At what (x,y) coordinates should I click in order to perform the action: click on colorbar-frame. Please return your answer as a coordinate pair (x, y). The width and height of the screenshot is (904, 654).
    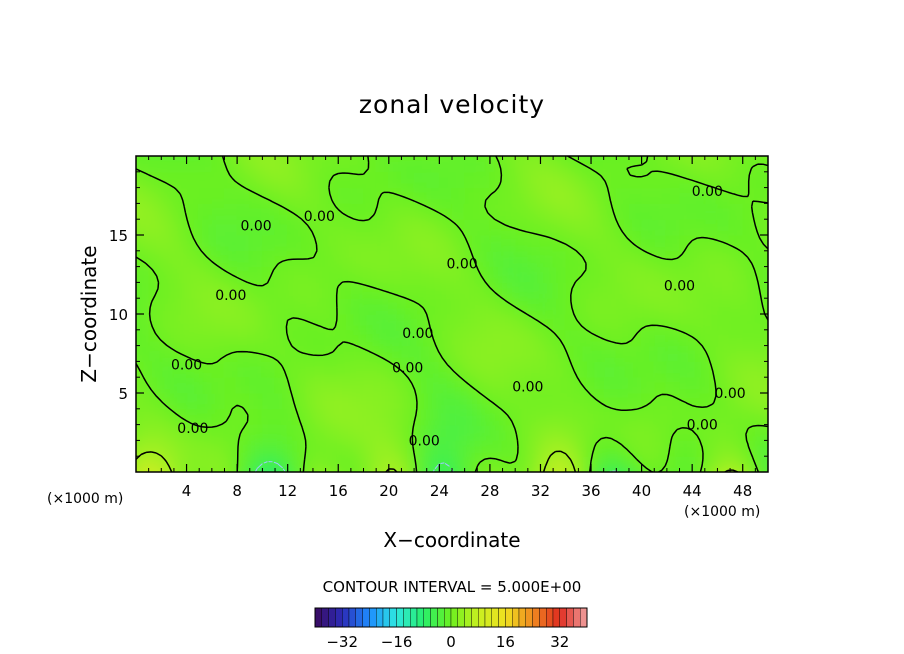
    Looking at the image, I should click on (451, 617).